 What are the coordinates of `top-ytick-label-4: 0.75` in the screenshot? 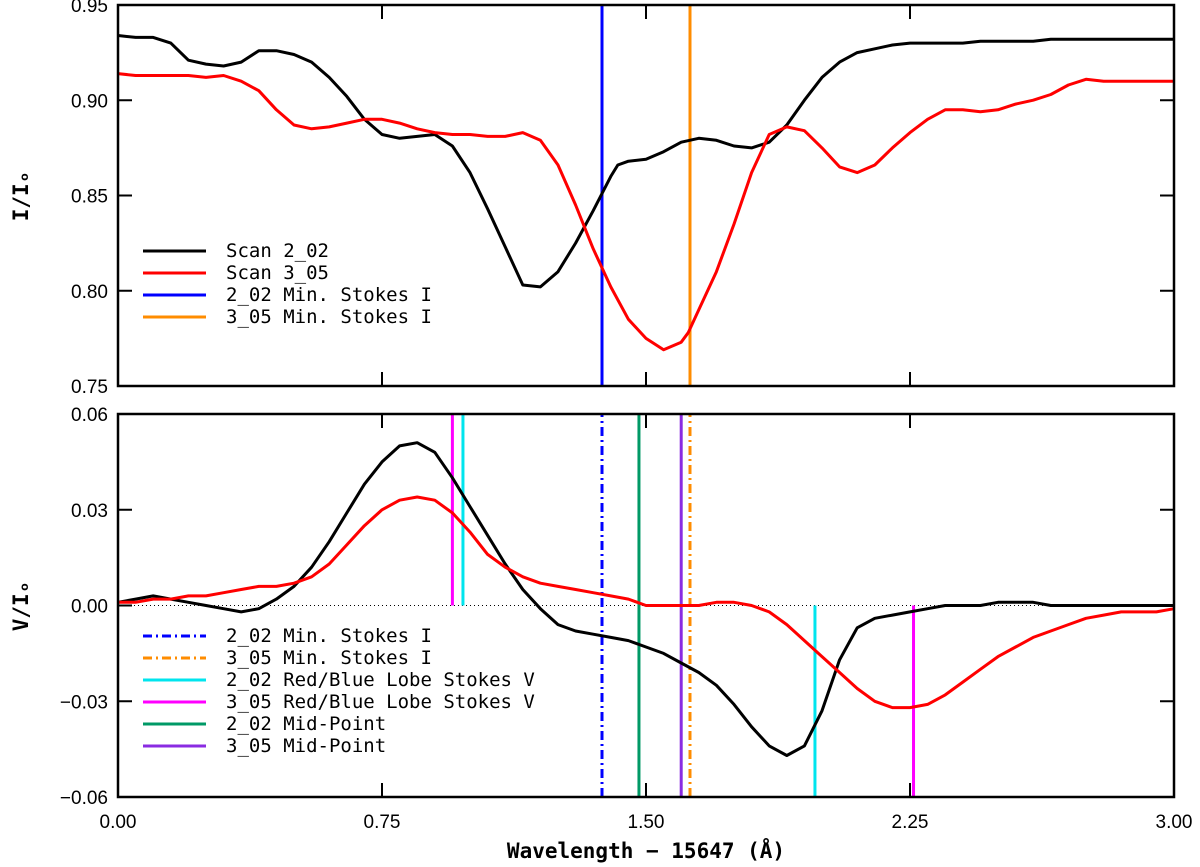 It's located at (89, 387).